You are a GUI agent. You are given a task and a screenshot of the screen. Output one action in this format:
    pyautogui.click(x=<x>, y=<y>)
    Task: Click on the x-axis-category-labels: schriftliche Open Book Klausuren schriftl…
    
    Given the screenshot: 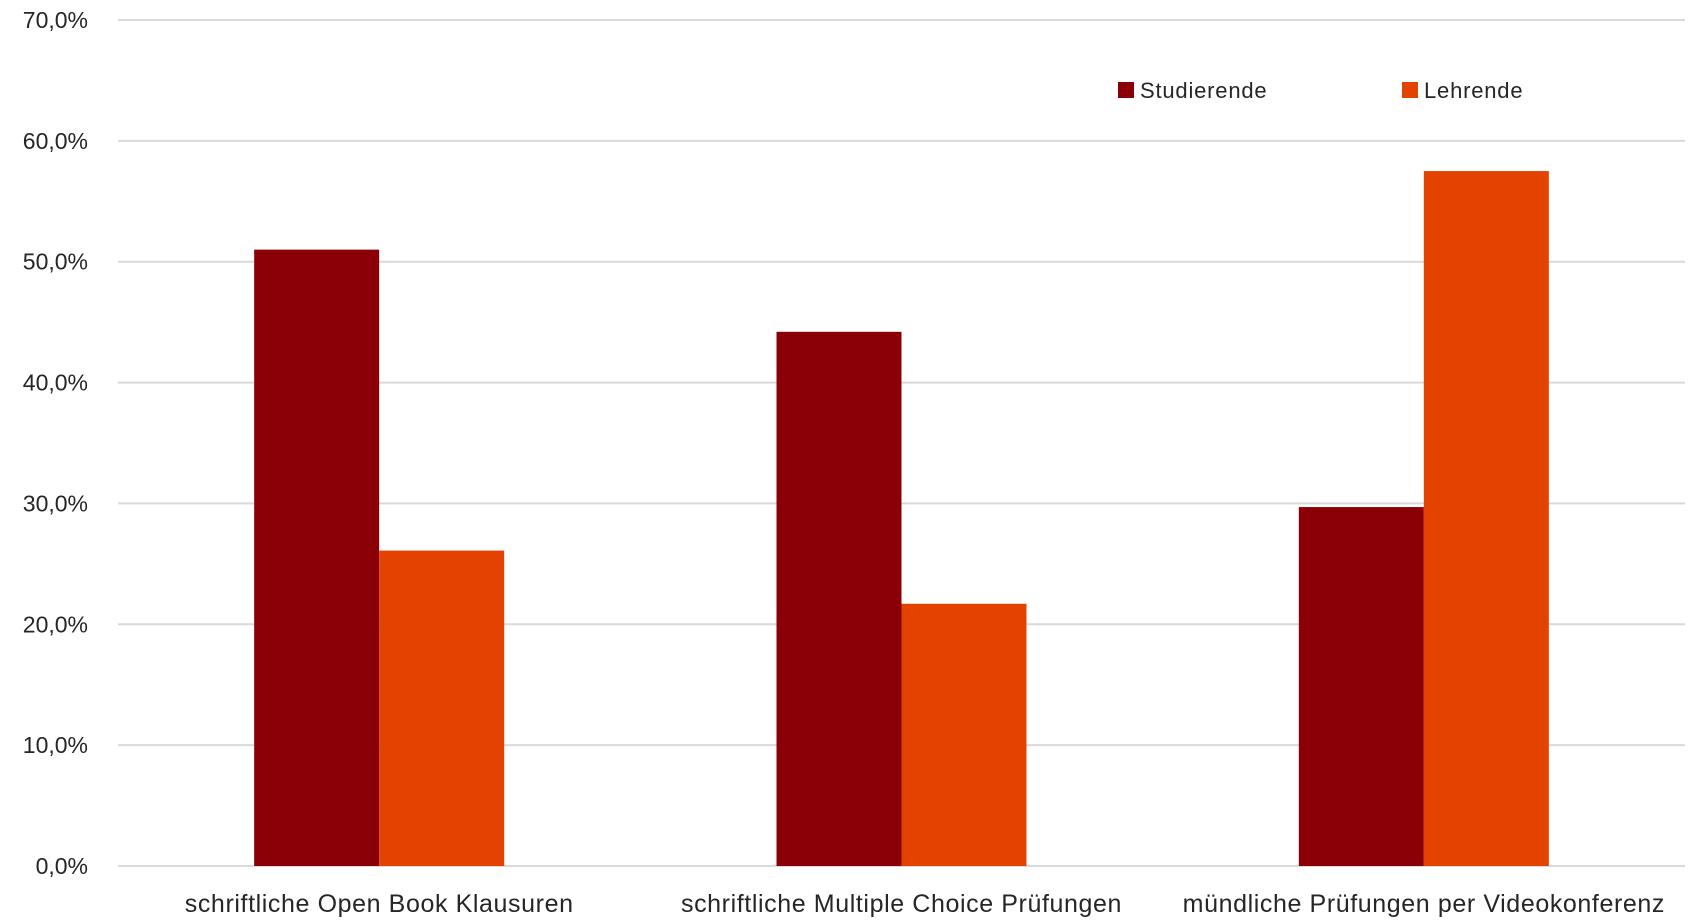 What is the action you would take?
    pyautogui.click(x=925, y=904)
    